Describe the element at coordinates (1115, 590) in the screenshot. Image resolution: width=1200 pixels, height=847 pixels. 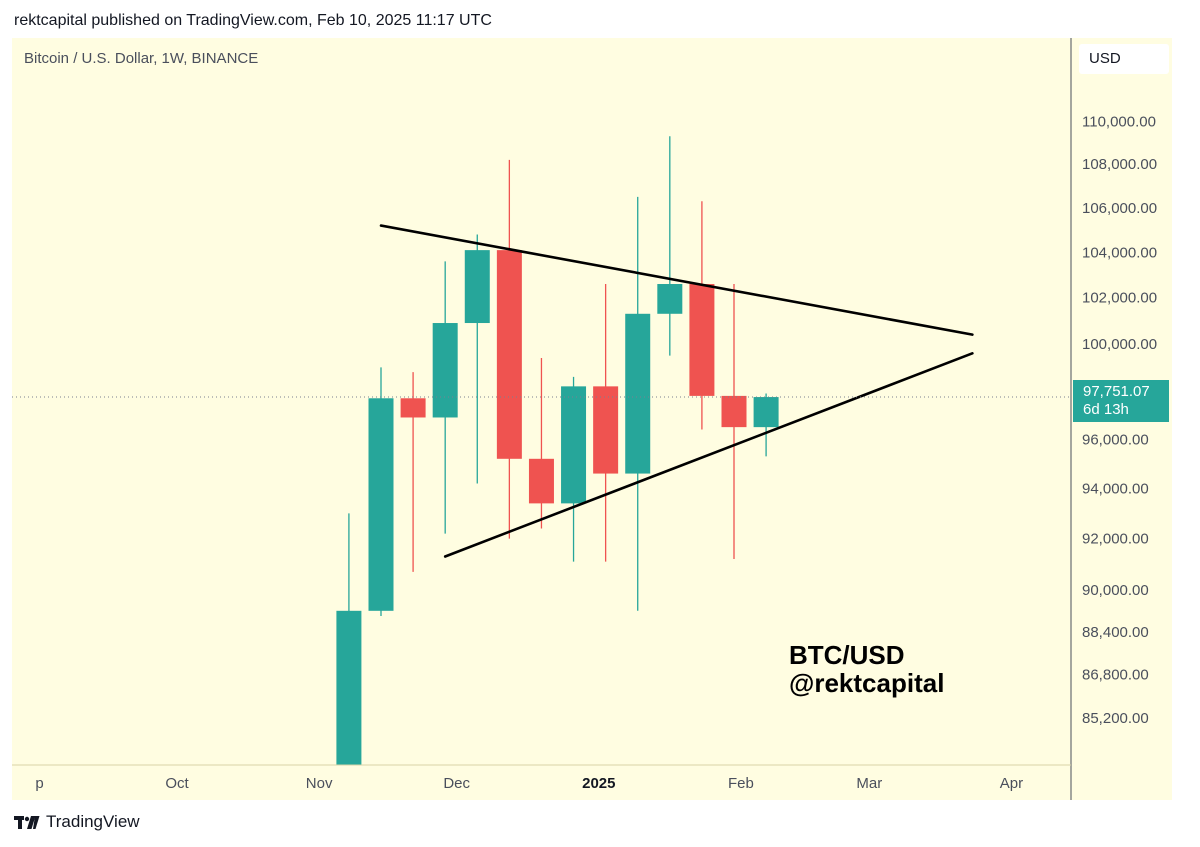
I see `y-tick-label: 90,000.00` at that location.